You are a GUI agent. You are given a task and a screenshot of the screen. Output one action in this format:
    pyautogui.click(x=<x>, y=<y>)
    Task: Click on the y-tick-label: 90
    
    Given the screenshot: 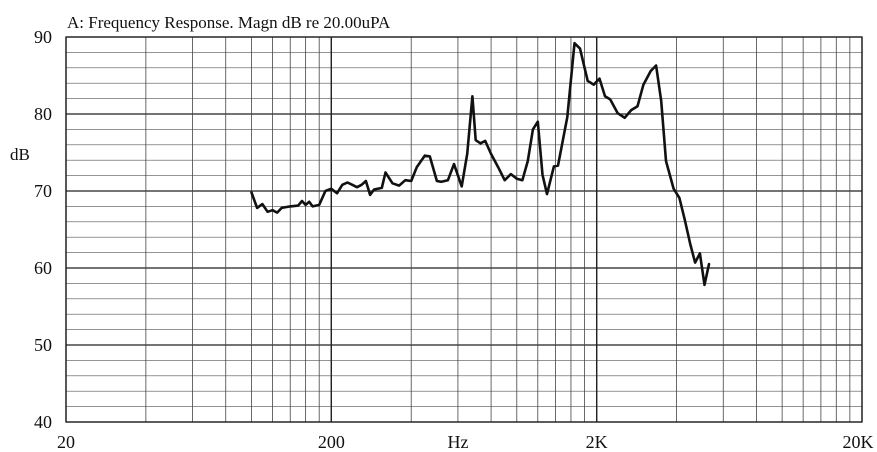 What is the action you would take?
    pyautogui.click(x=43, y=37)
    